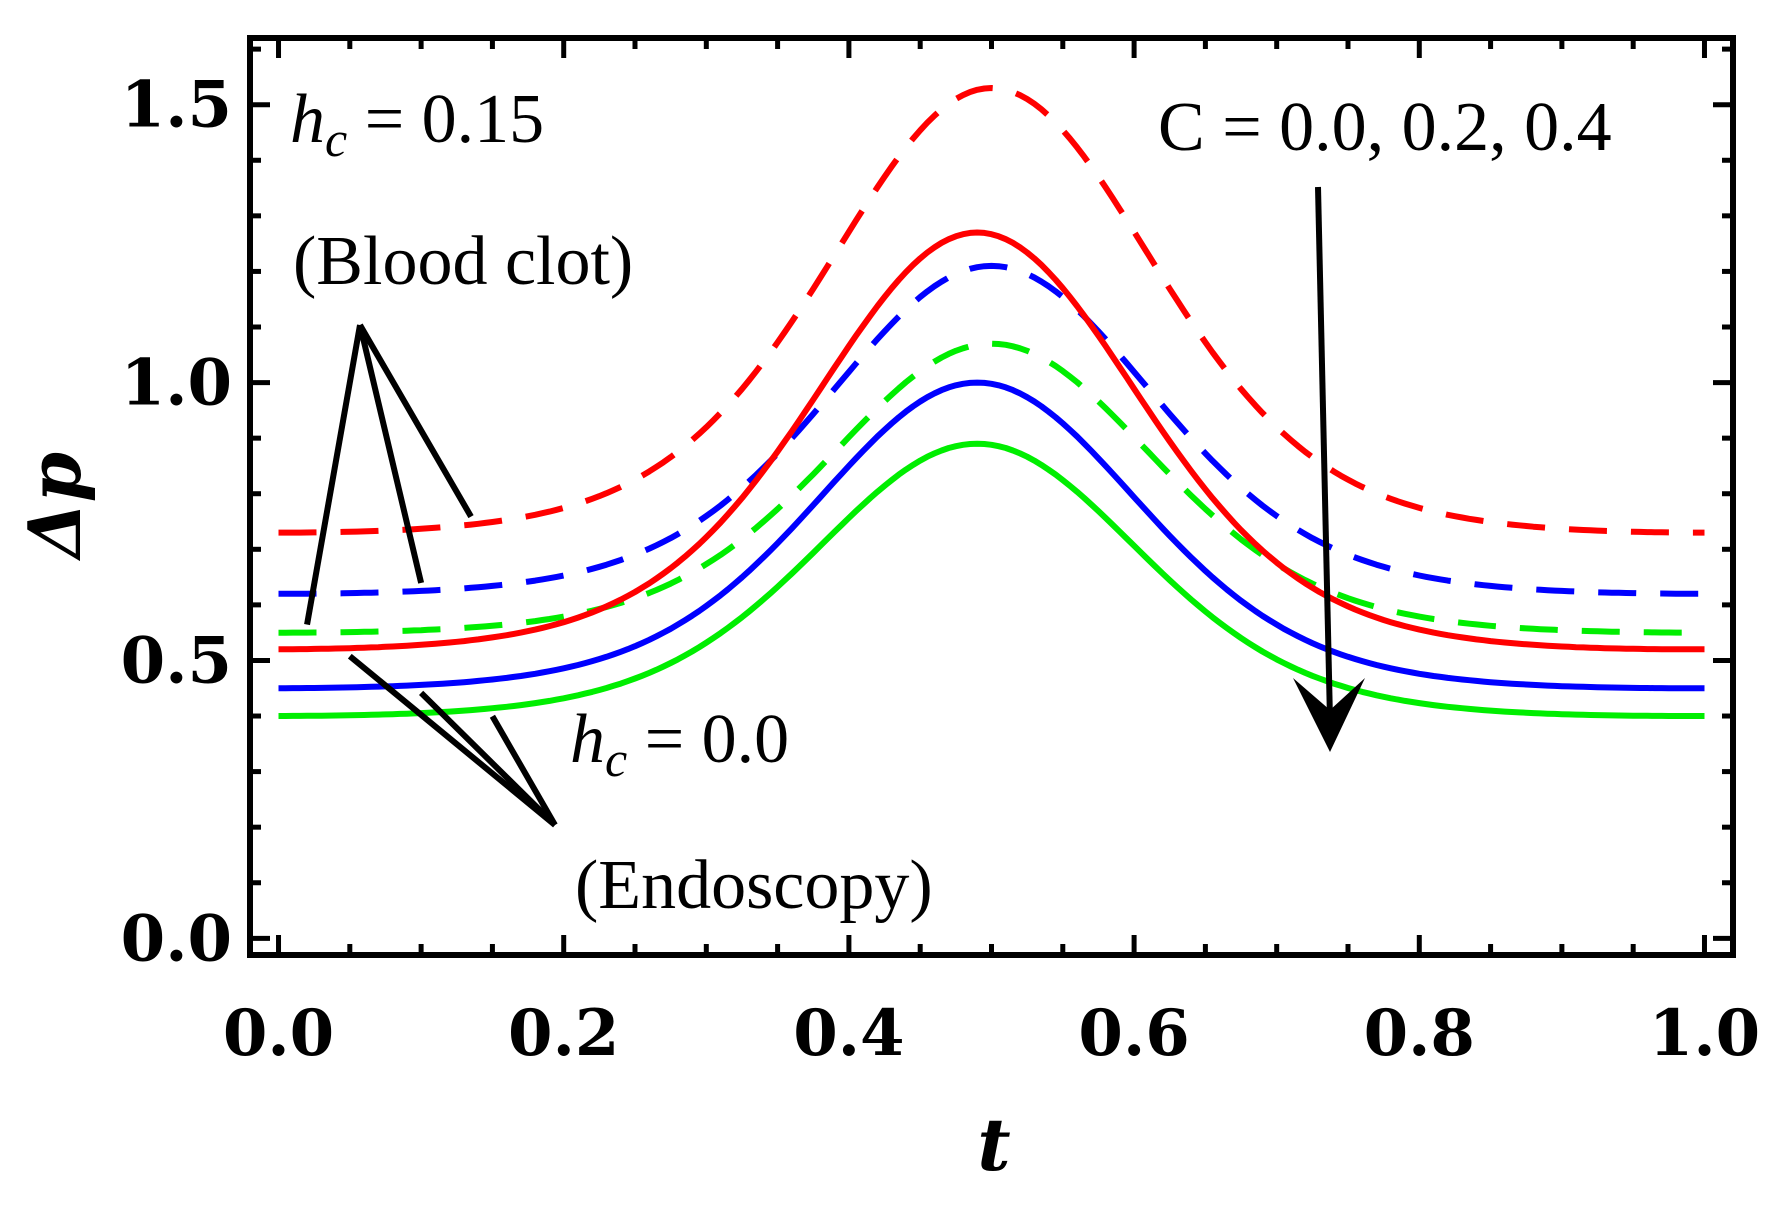  Describe the element at coordinates (563, 1033) in the screenshot. I see `x-tick-label: 0.2` at that location.